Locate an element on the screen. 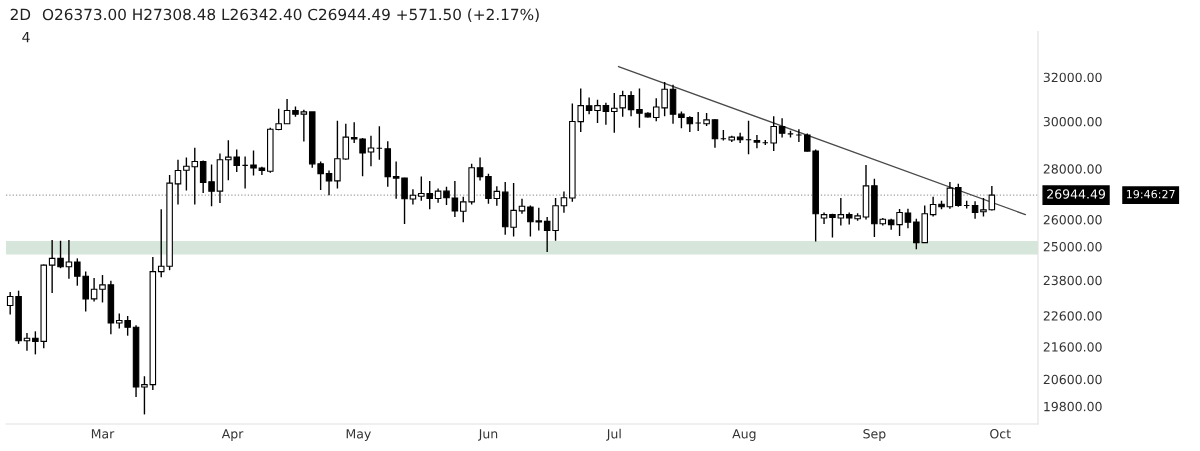 The height and width of the screenshot is (451, 1200). ref-line-label: 26944.49 is located at coordinates (1076, 194).